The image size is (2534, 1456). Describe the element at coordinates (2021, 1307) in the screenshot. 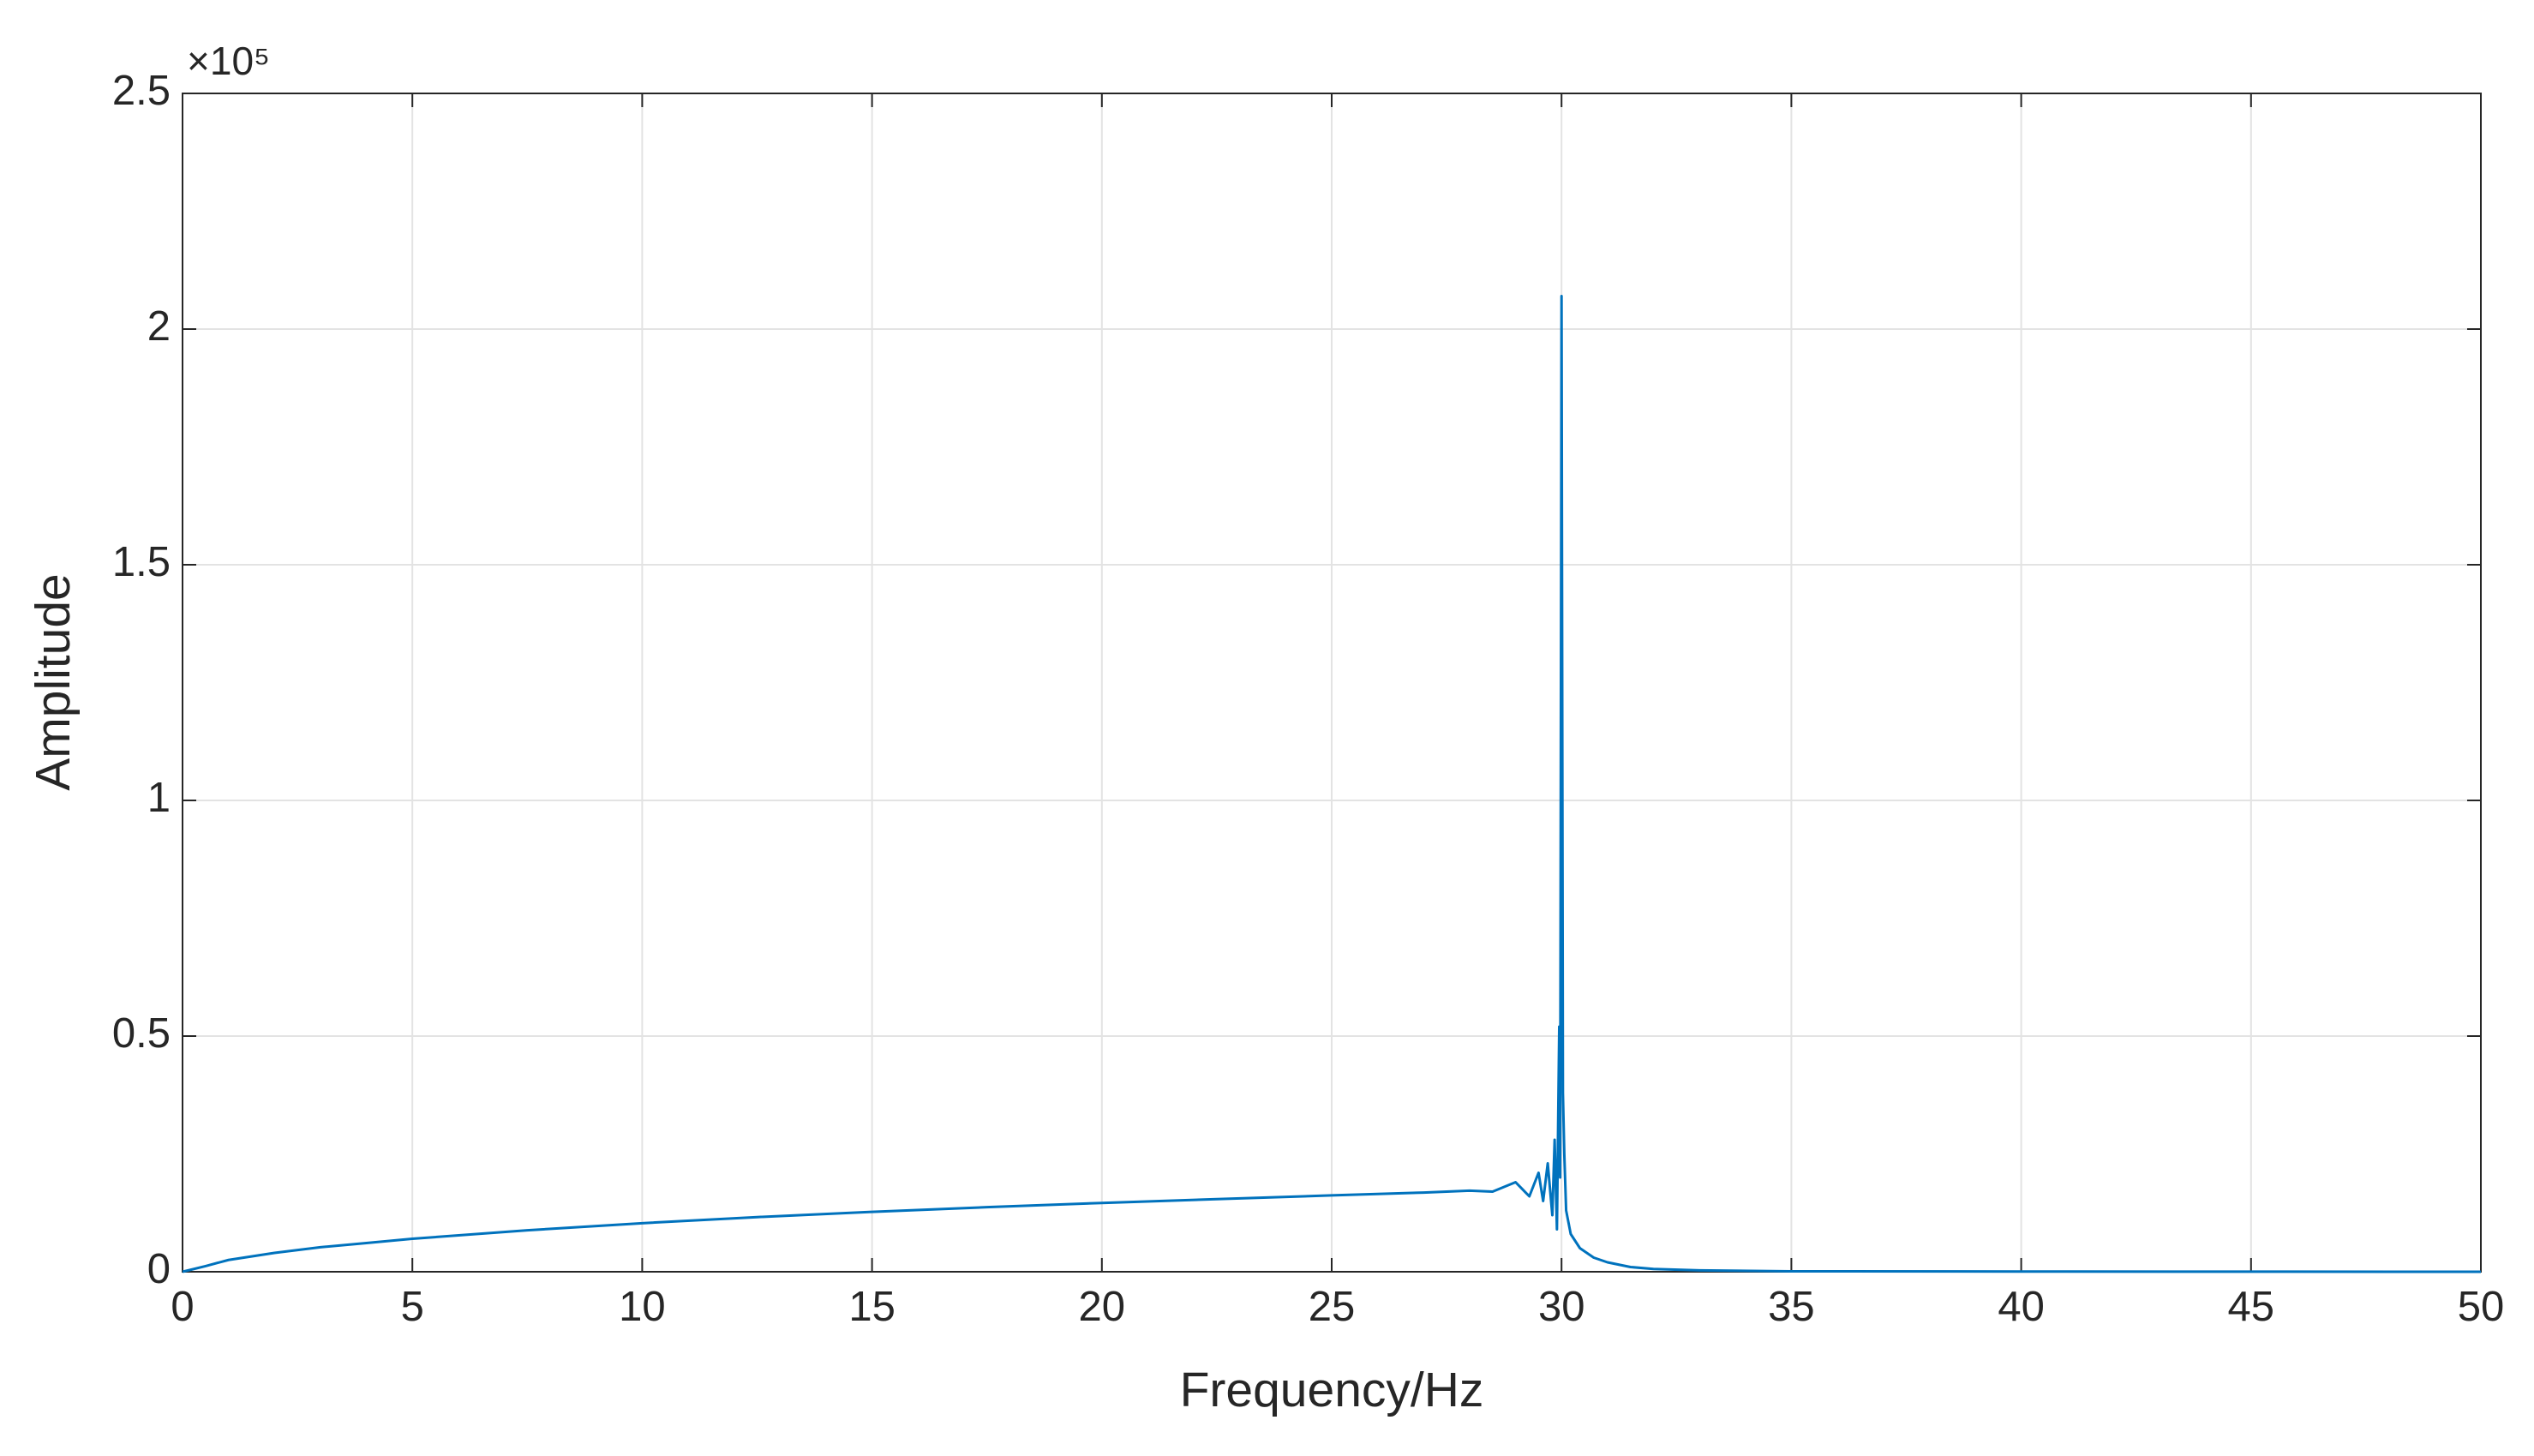

I see `x-tick-label: 40` at that location.